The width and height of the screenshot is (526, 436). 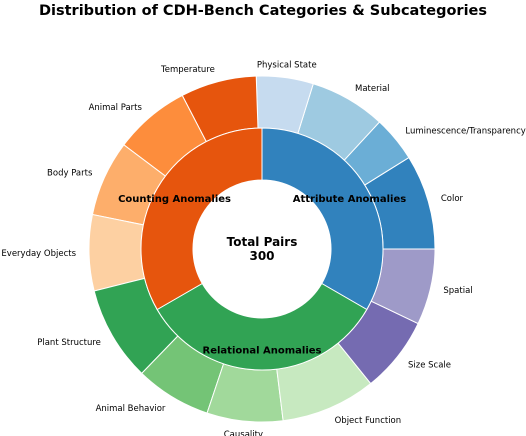 What do you see at coordinates (452, 199) in the screenshot?
I see `outer-label-color: Color` at bounding box center [452, 199].